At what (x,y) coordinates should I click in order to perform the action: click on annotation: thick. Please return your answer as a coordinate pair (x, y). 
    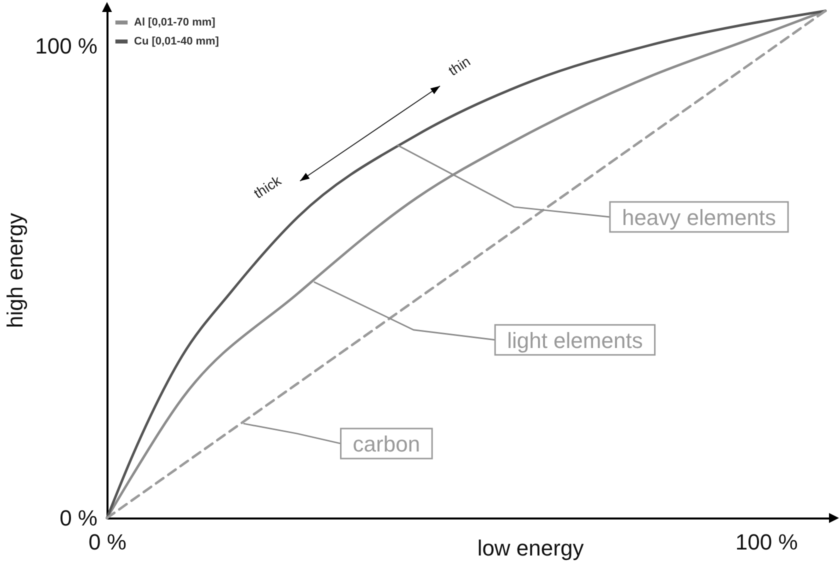
    Looking at the image, I should click on (267, 187).